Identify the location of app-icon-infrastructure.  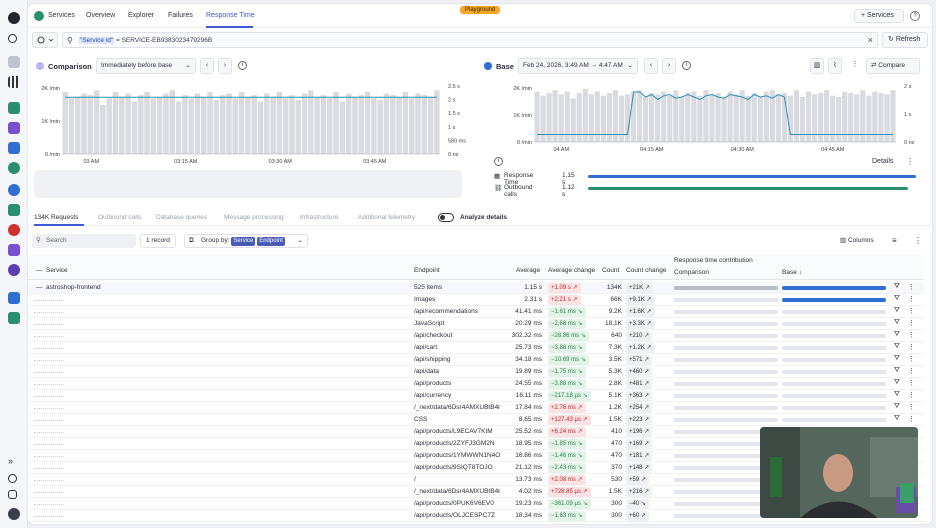
(14, 168).